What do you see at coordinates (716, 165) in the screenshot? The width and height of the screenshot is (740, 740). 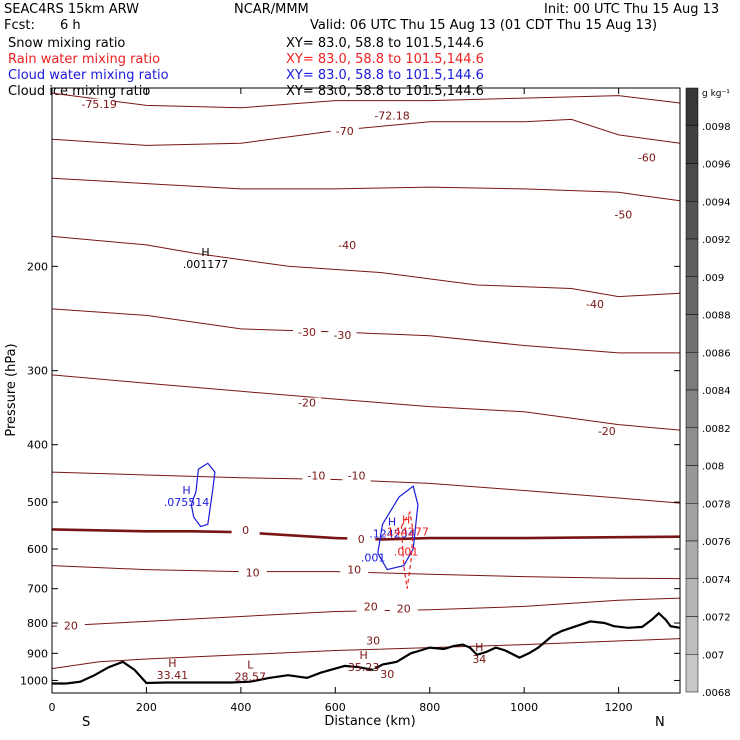 I see `colorbar-label: .0096` at bounding box center [716, 165].